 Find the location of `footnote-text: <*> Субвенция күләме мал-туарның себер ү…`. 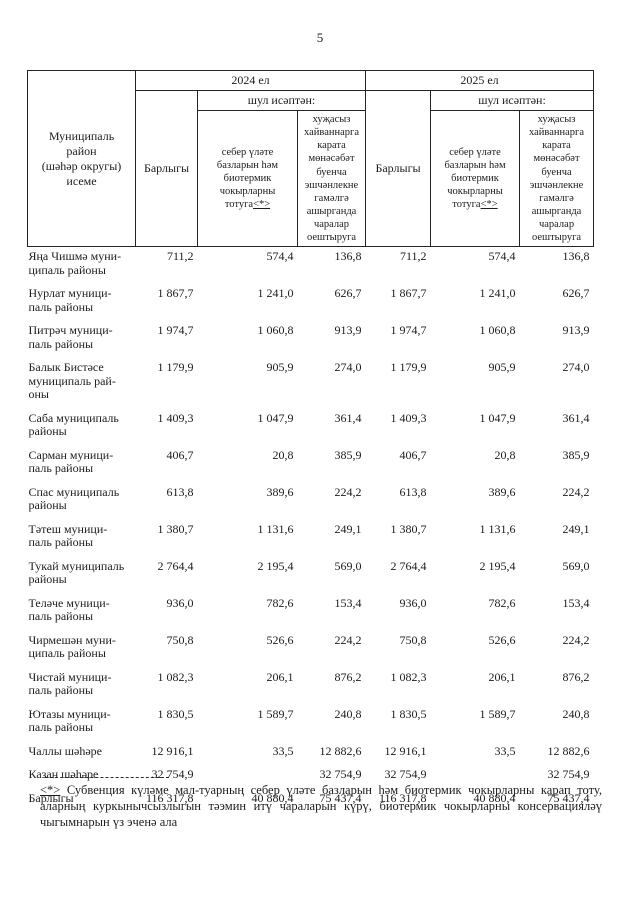

footnote-text: <*> Субвенция күләме мал-туарның себер ү… is located at coordinates (321, 806).